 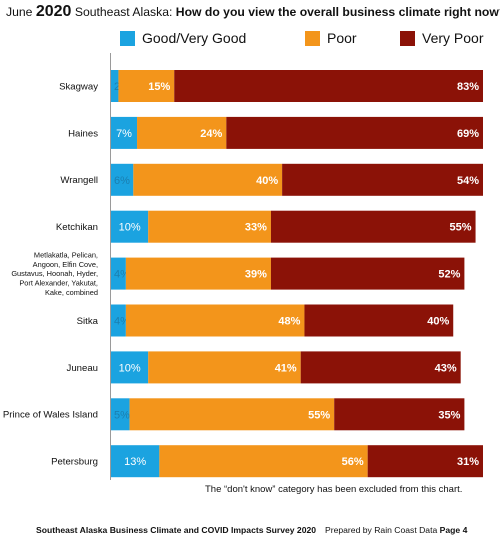 What do you see at coordinates (438, 322) in the screenshot?
I see `data-label-very-poor: 40%` at bounding box center [438, 322].